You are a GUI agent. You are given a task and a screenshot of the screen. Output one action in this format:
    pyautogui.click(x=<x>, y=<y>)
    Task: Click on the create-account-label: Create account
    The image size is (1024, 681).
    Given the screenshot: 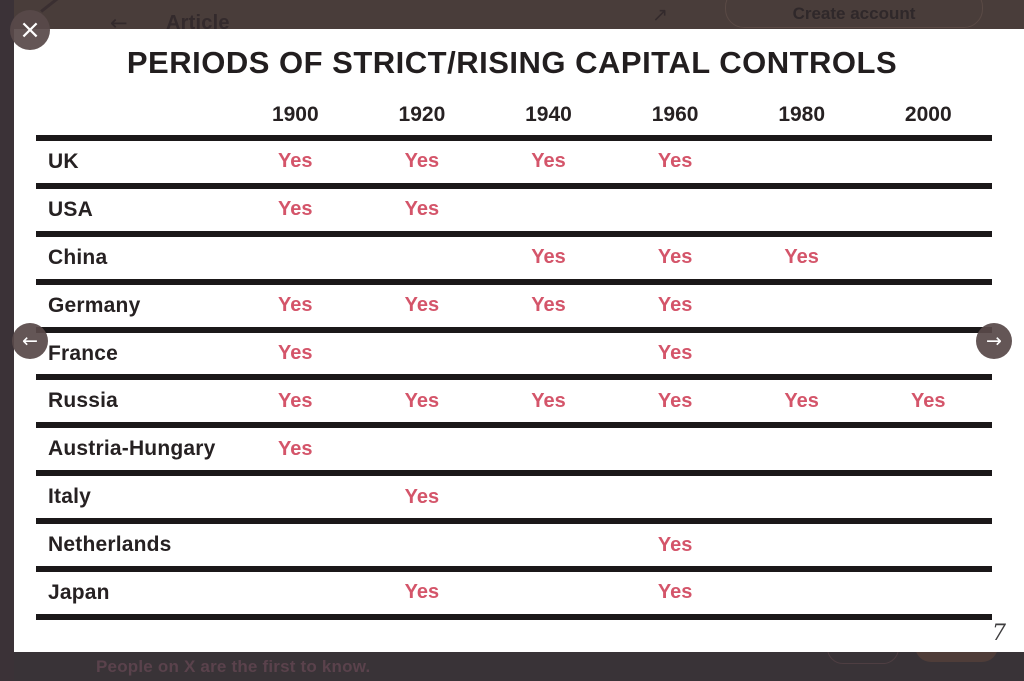 What is the action you would take?
    pyautogui.click(x=854, y=13)
    